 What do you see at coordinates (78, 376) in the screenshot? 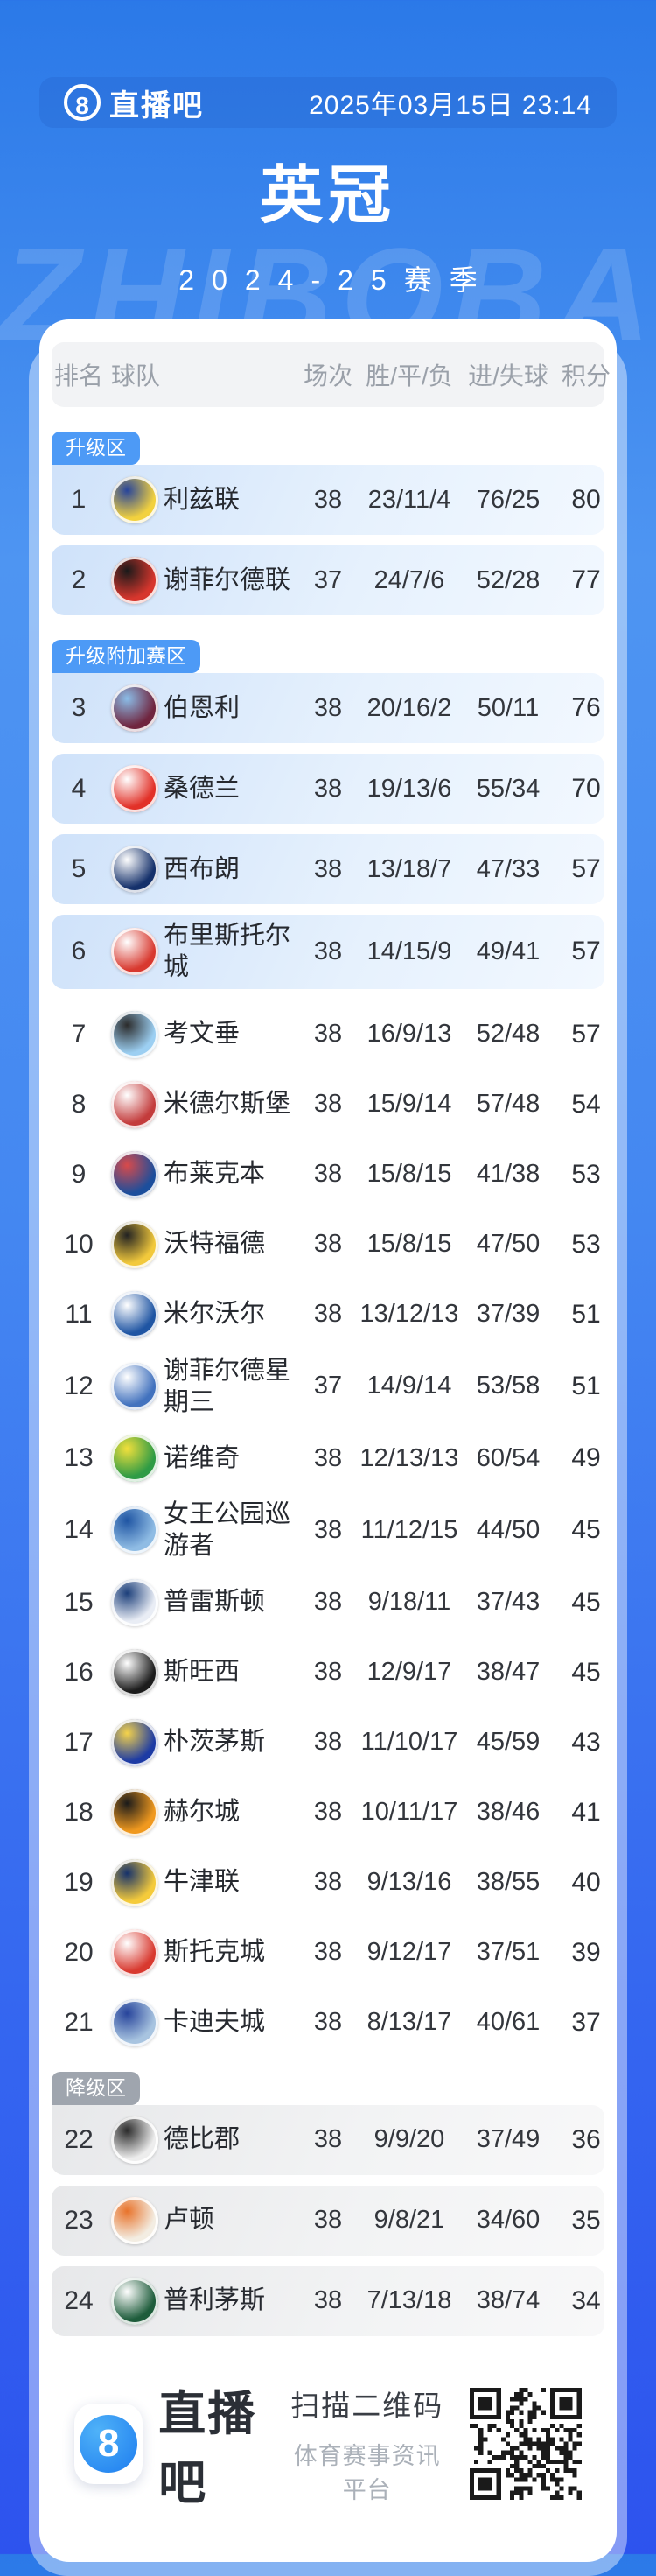
I see `col-rank: 排名` at bounding box center [78, 376].